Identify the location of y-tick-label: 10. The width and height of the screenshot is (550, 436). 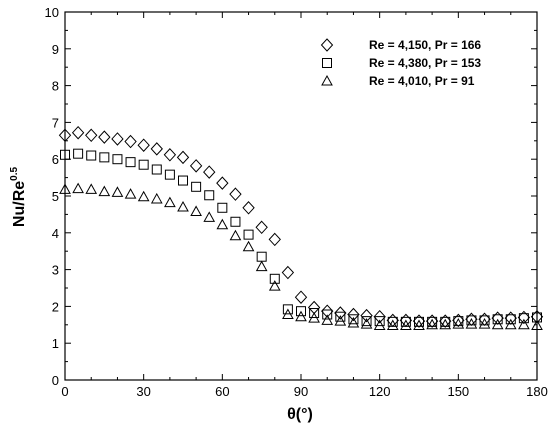
(52, 12).